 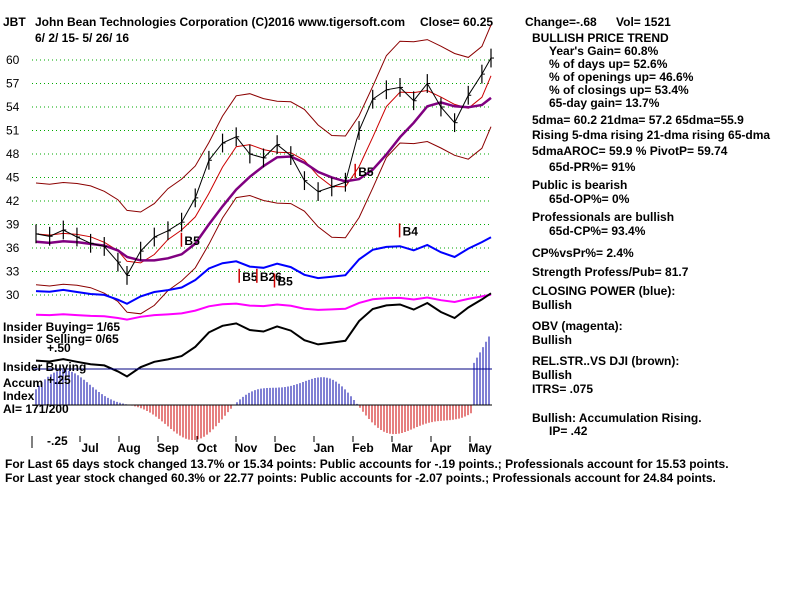 I want to click on y-tick-label: 45, so click(x=13, y=178).